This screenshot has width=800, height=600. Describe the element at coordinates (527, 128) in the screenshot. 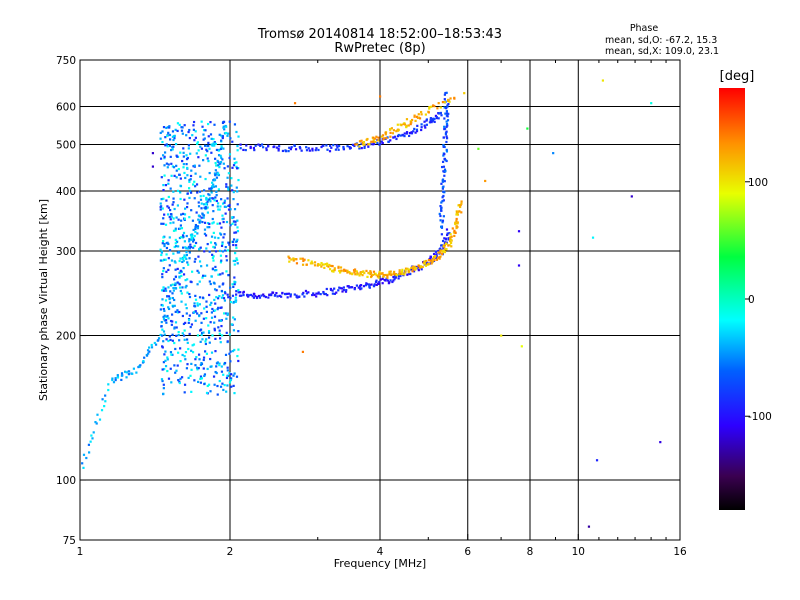

I see `scatter-point` at that location.